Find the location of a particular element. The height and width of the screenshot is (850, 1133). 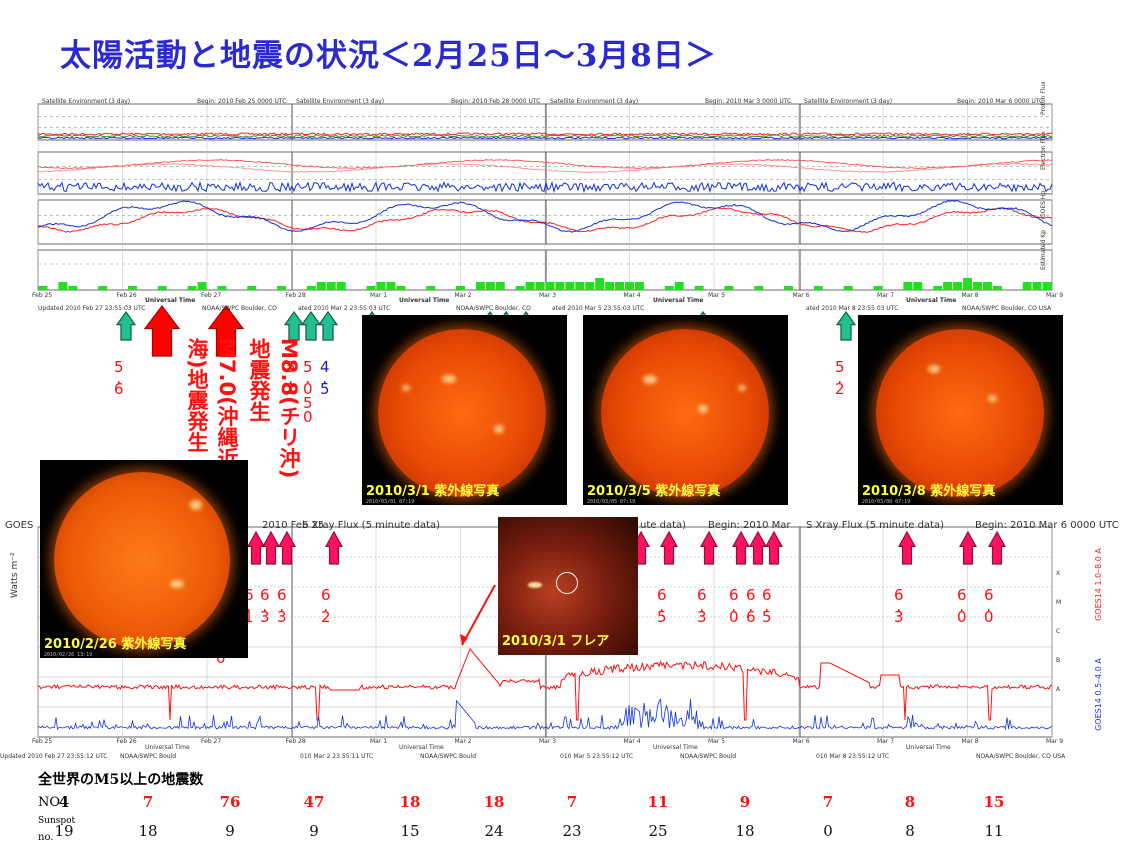

satellite-date-tick: Mar 9 is located at coordinates (1055, 295).